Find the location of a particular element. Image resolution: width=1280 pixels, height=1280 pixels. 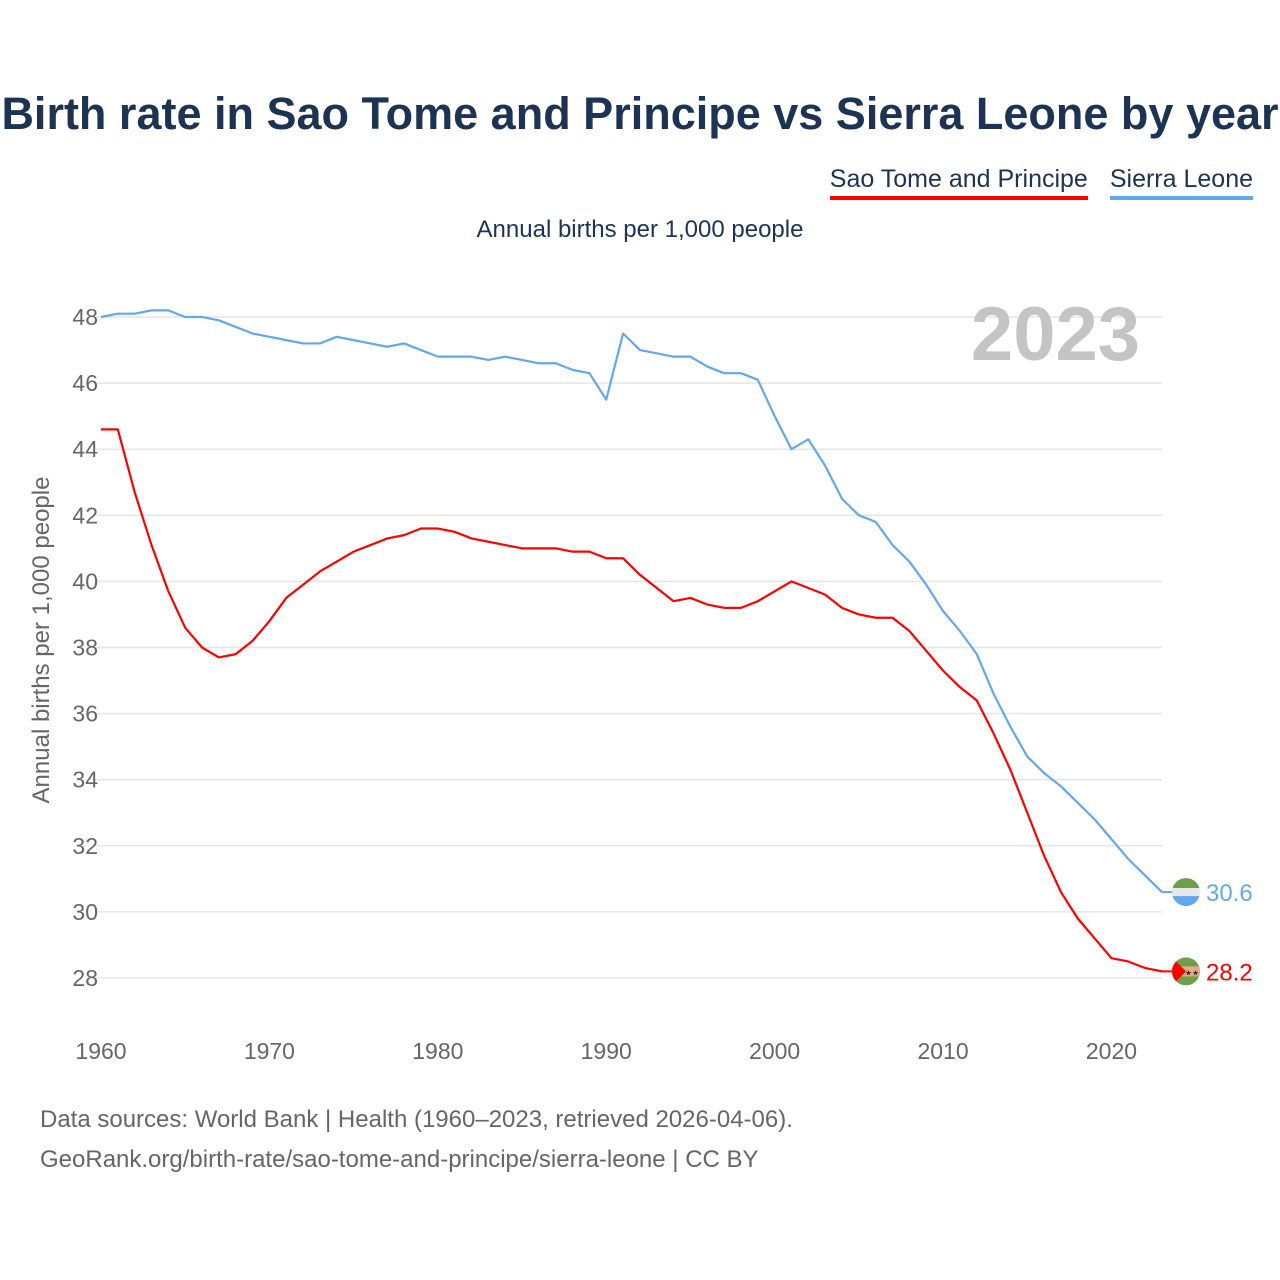

x-tick-label: 1960 is located at coordinates (100, 1051).